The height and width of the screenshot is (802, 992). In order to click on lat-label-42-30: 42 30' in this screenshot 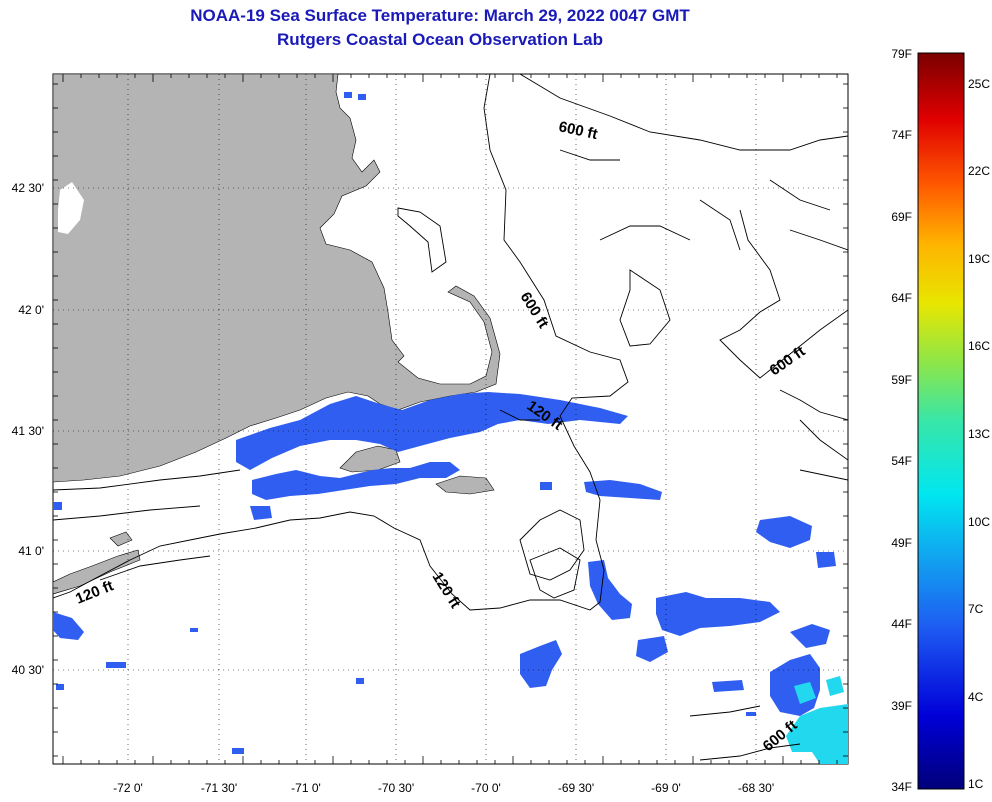, I will do `click(28, 188)`.